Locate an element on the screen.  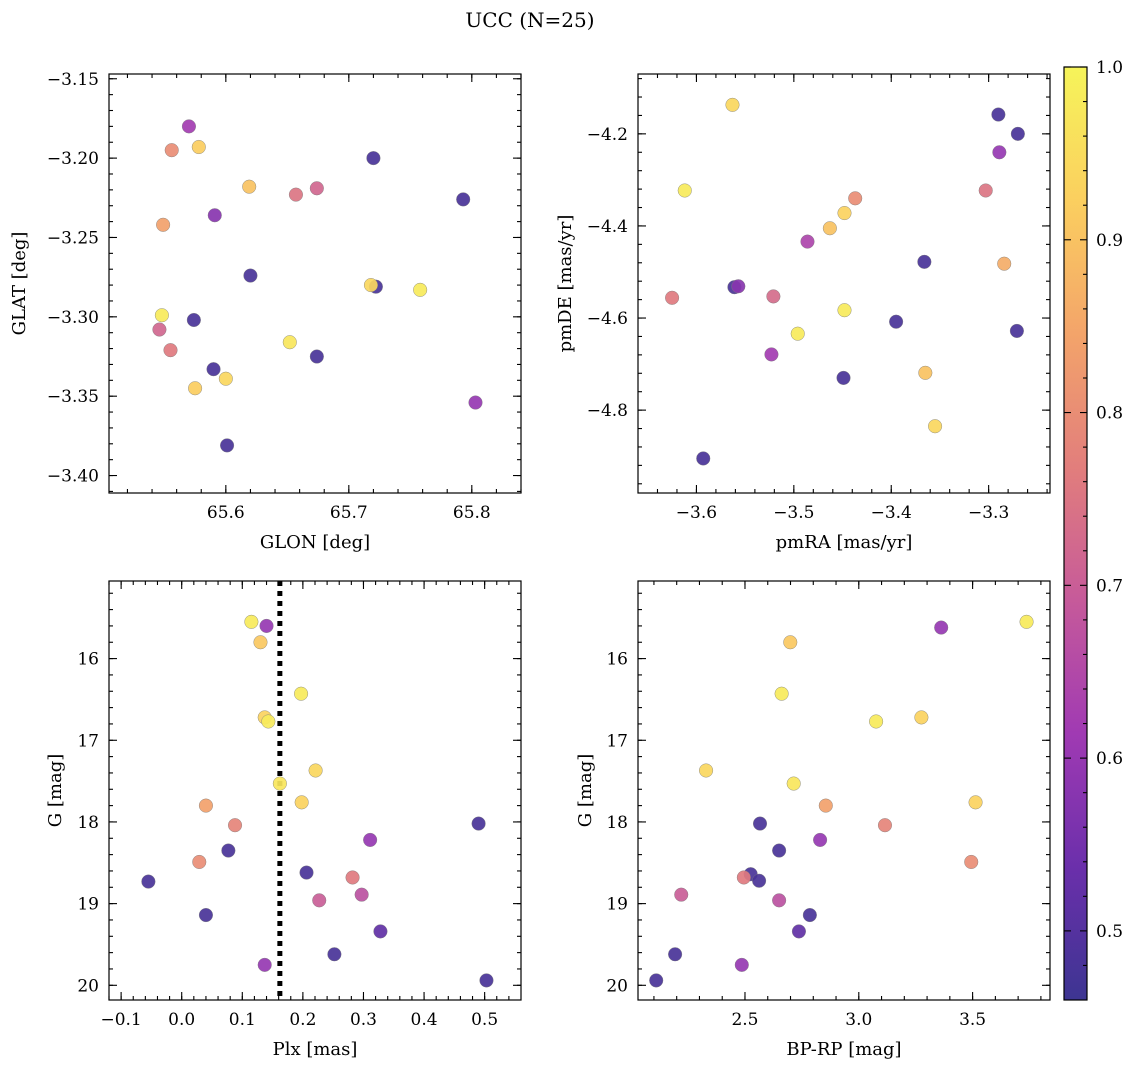
x-tick-label: 3.5 is located at coordinates (972, 1020).